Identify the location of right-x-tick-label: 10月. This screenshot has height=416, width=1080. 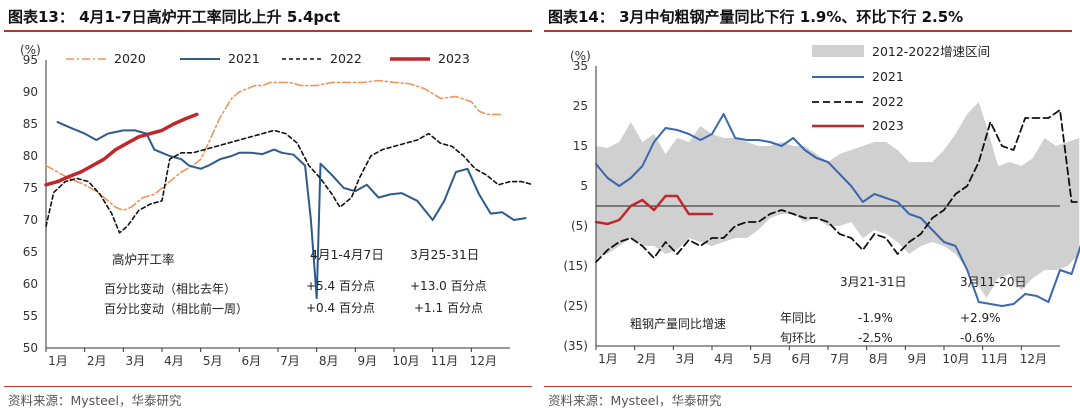
(955, 359).